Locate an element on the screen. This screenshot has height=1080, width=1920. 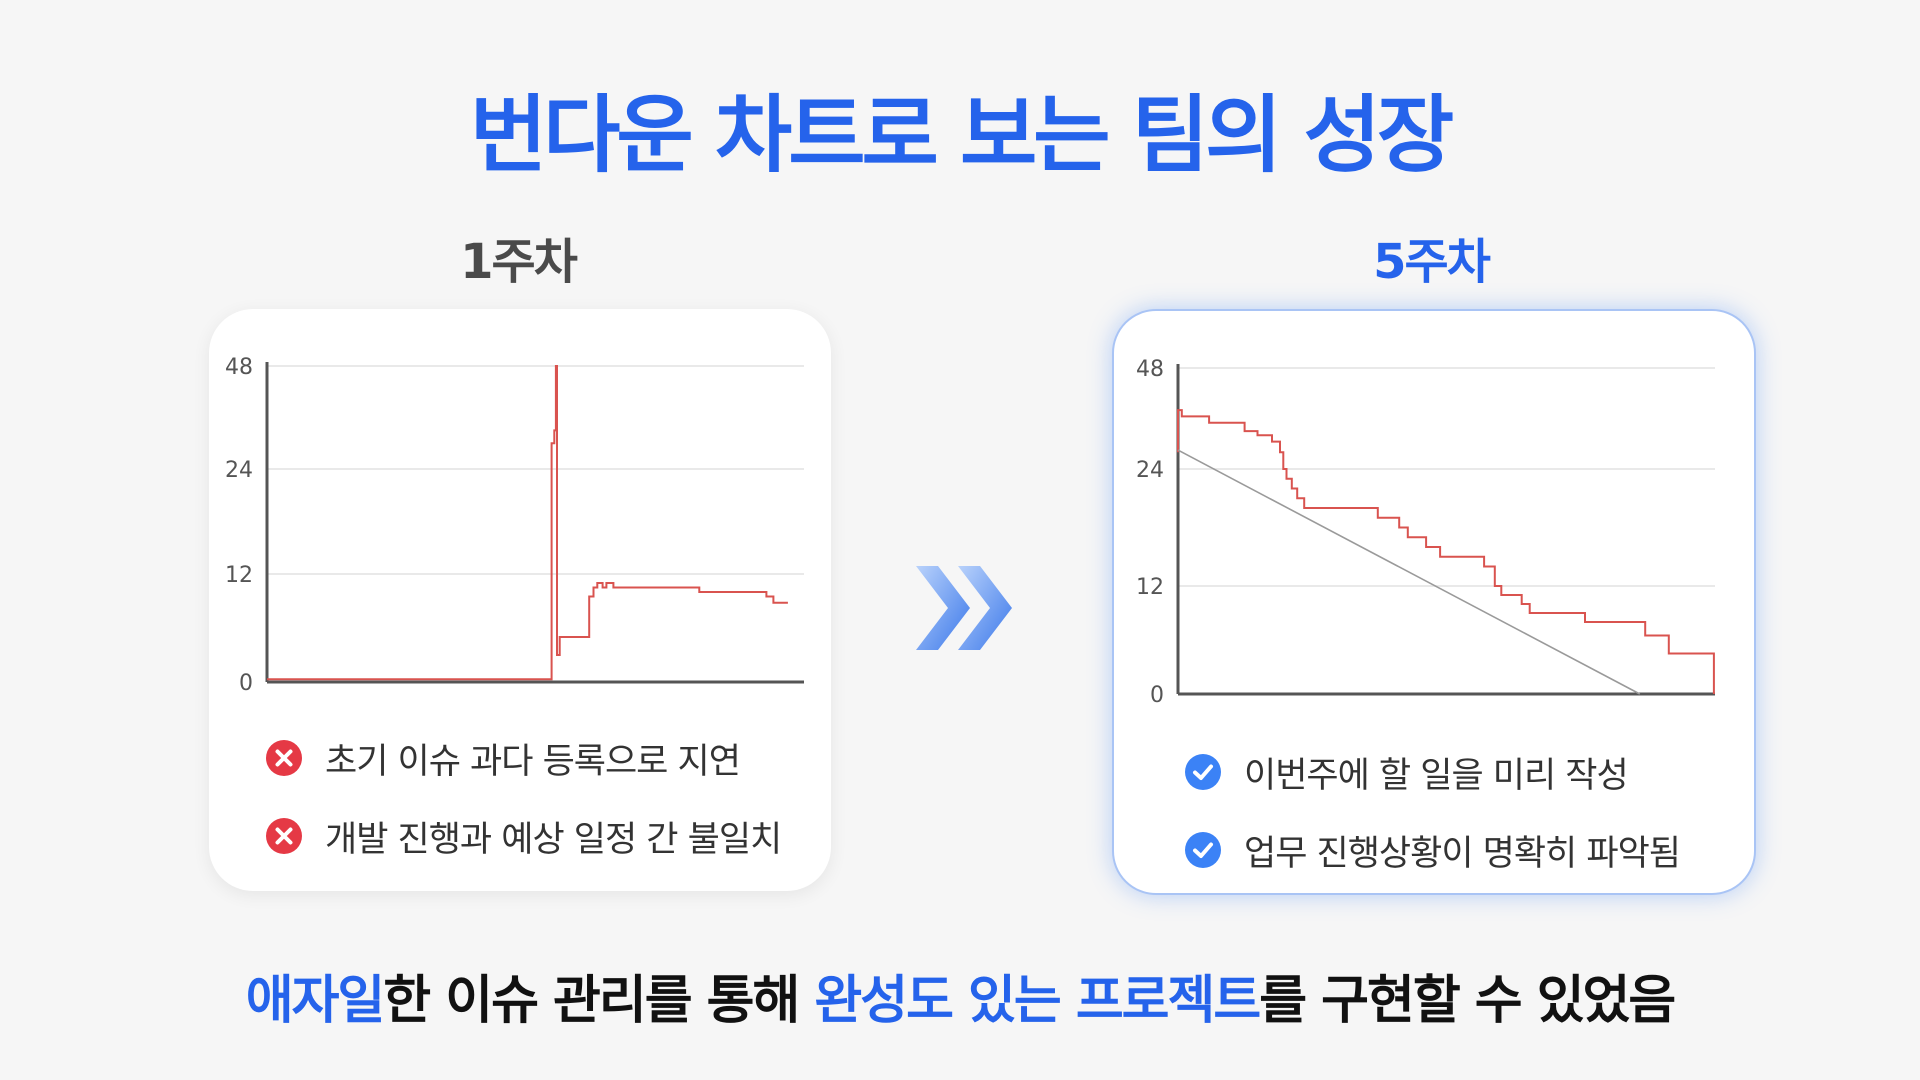
week5-achievement-list: 이번주에 할 일을 미리 작성 업무 진행상황이 명확히 파악됨 is located at coordinates (1432, 811).